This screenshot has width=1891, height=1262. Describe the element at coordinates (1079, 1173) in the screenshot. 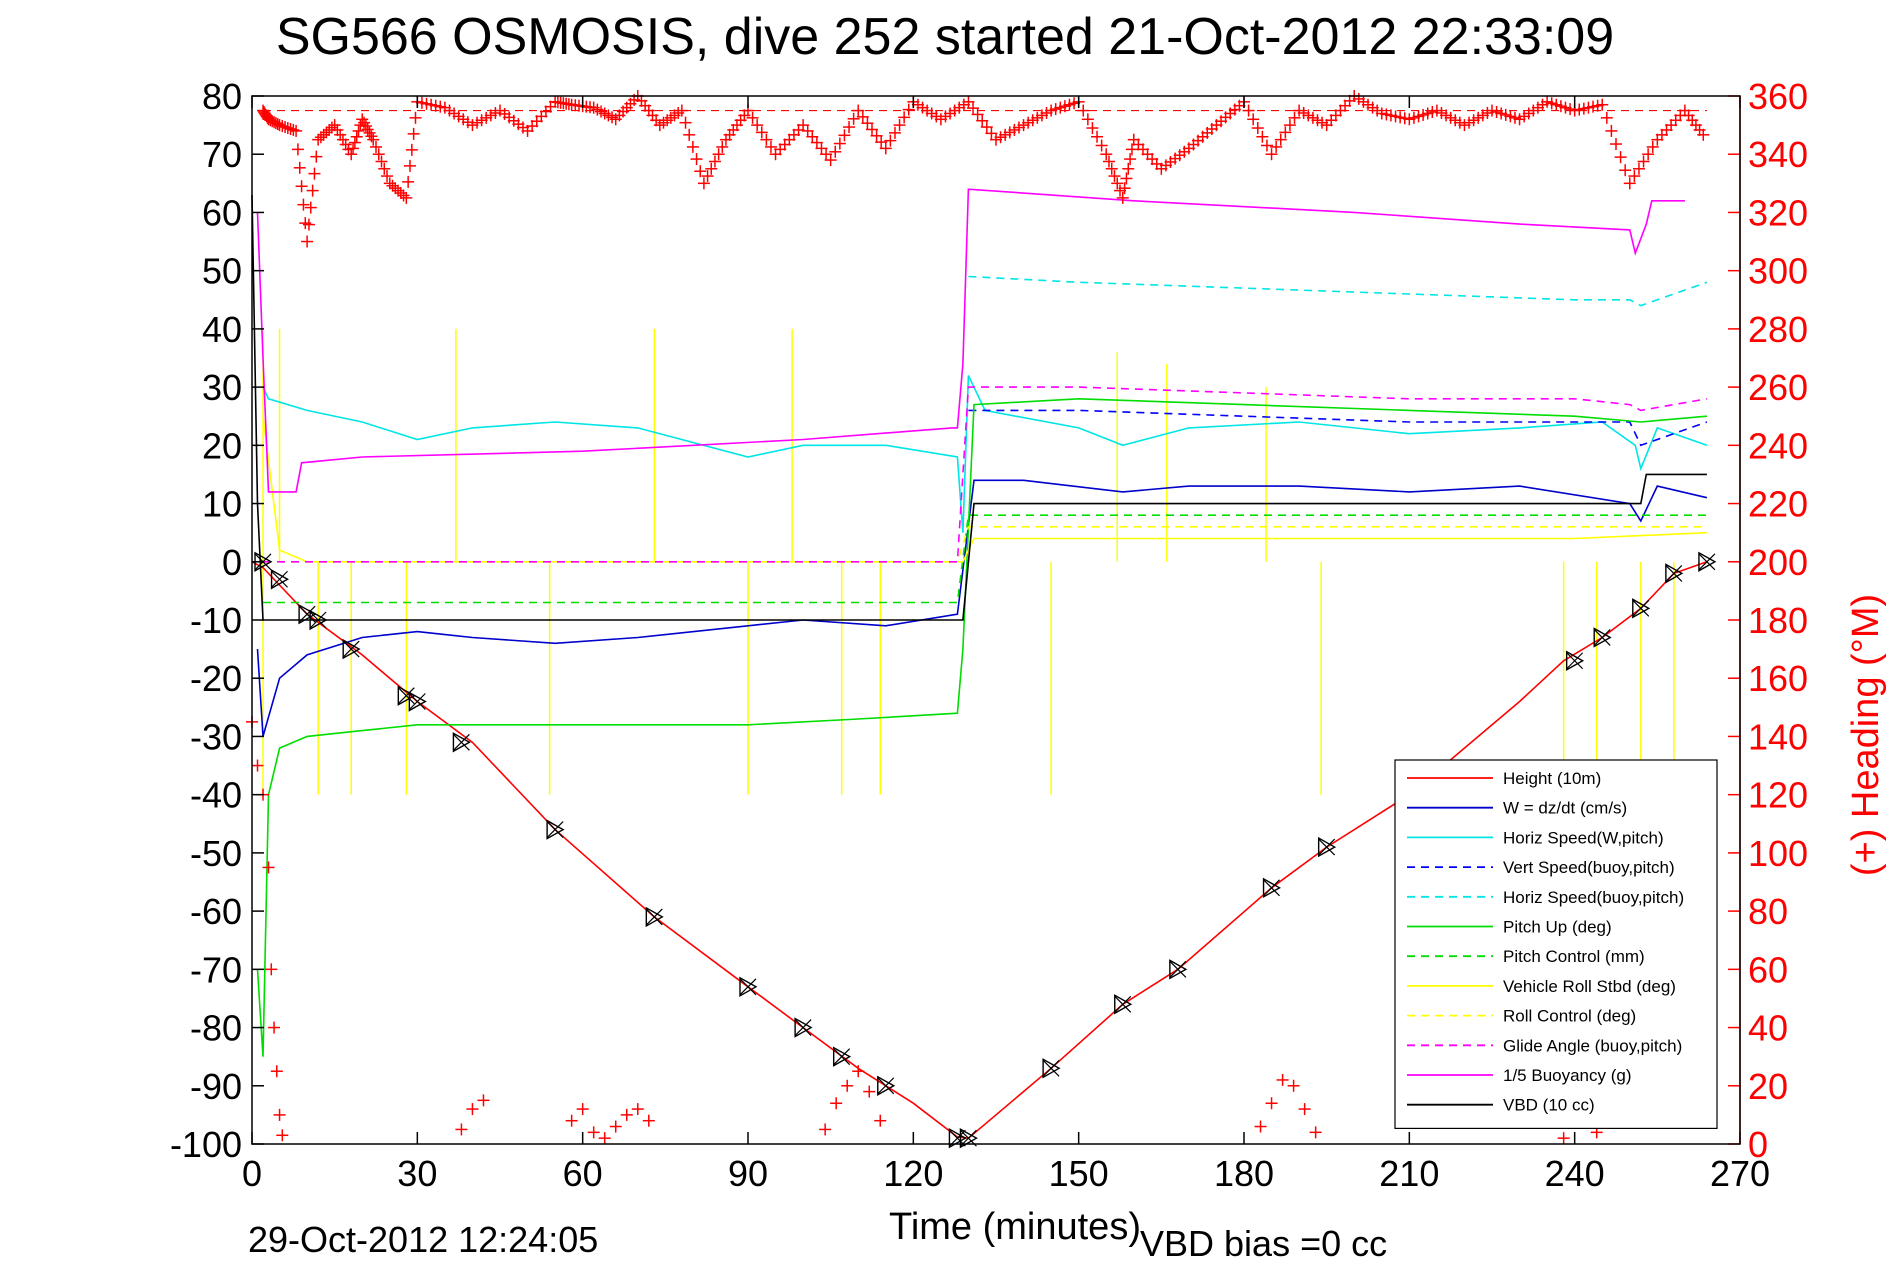

I see `x-tick-label: 150` at that location.